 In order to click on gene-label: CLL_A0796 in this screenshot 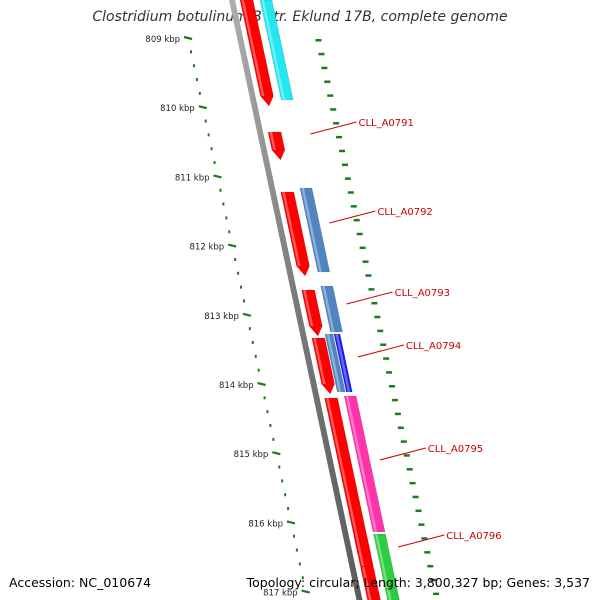, I will do `click(473, 536)`.